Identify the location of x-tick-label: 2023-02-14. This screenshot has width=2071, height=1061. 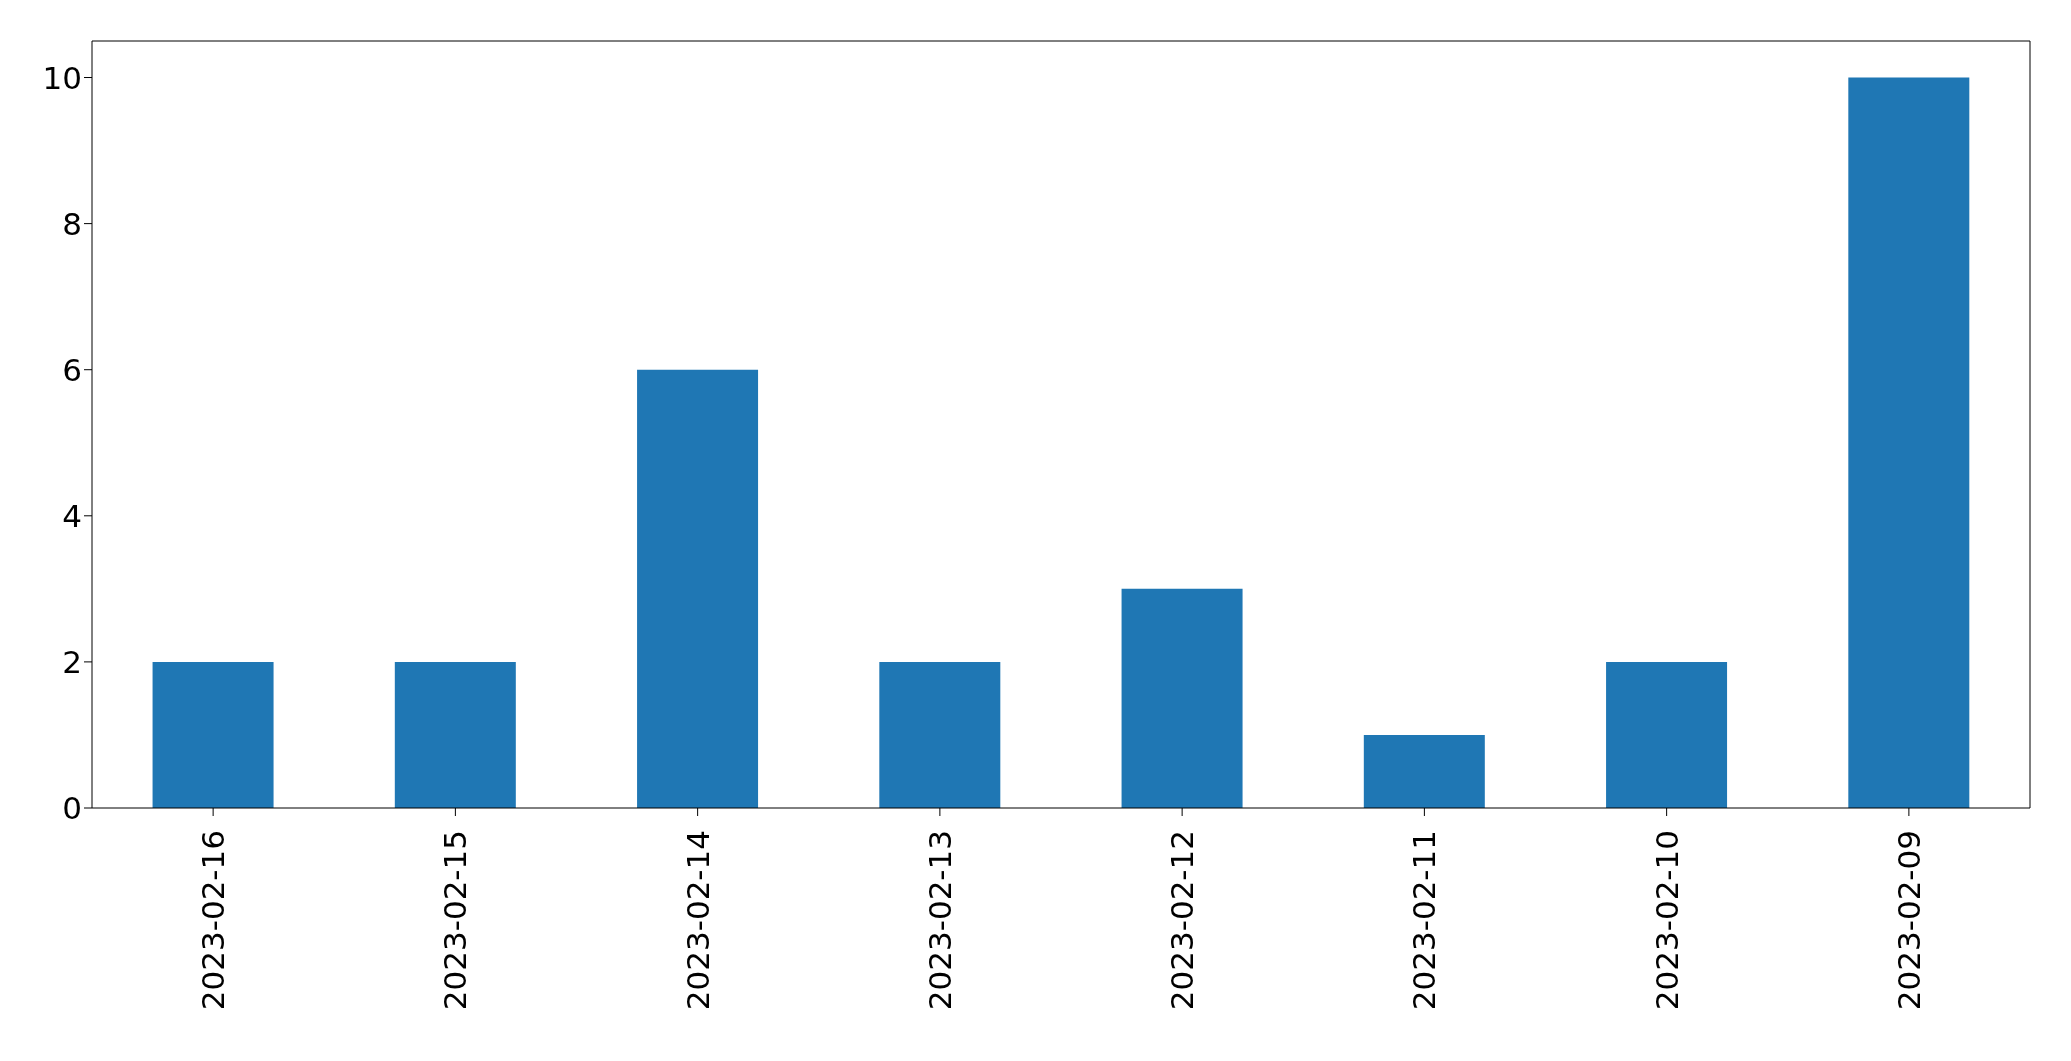
(697, 920).